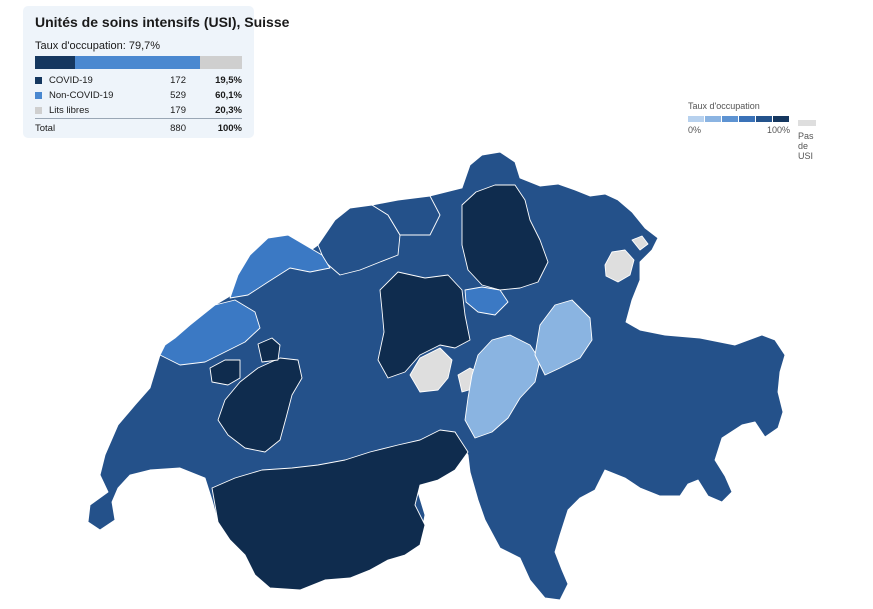 The height and width of the screenshot is (609, 873). Describe the element at coordinates (228, 80) in the screenshot. I see `row-percent: 19,5%` at that location.